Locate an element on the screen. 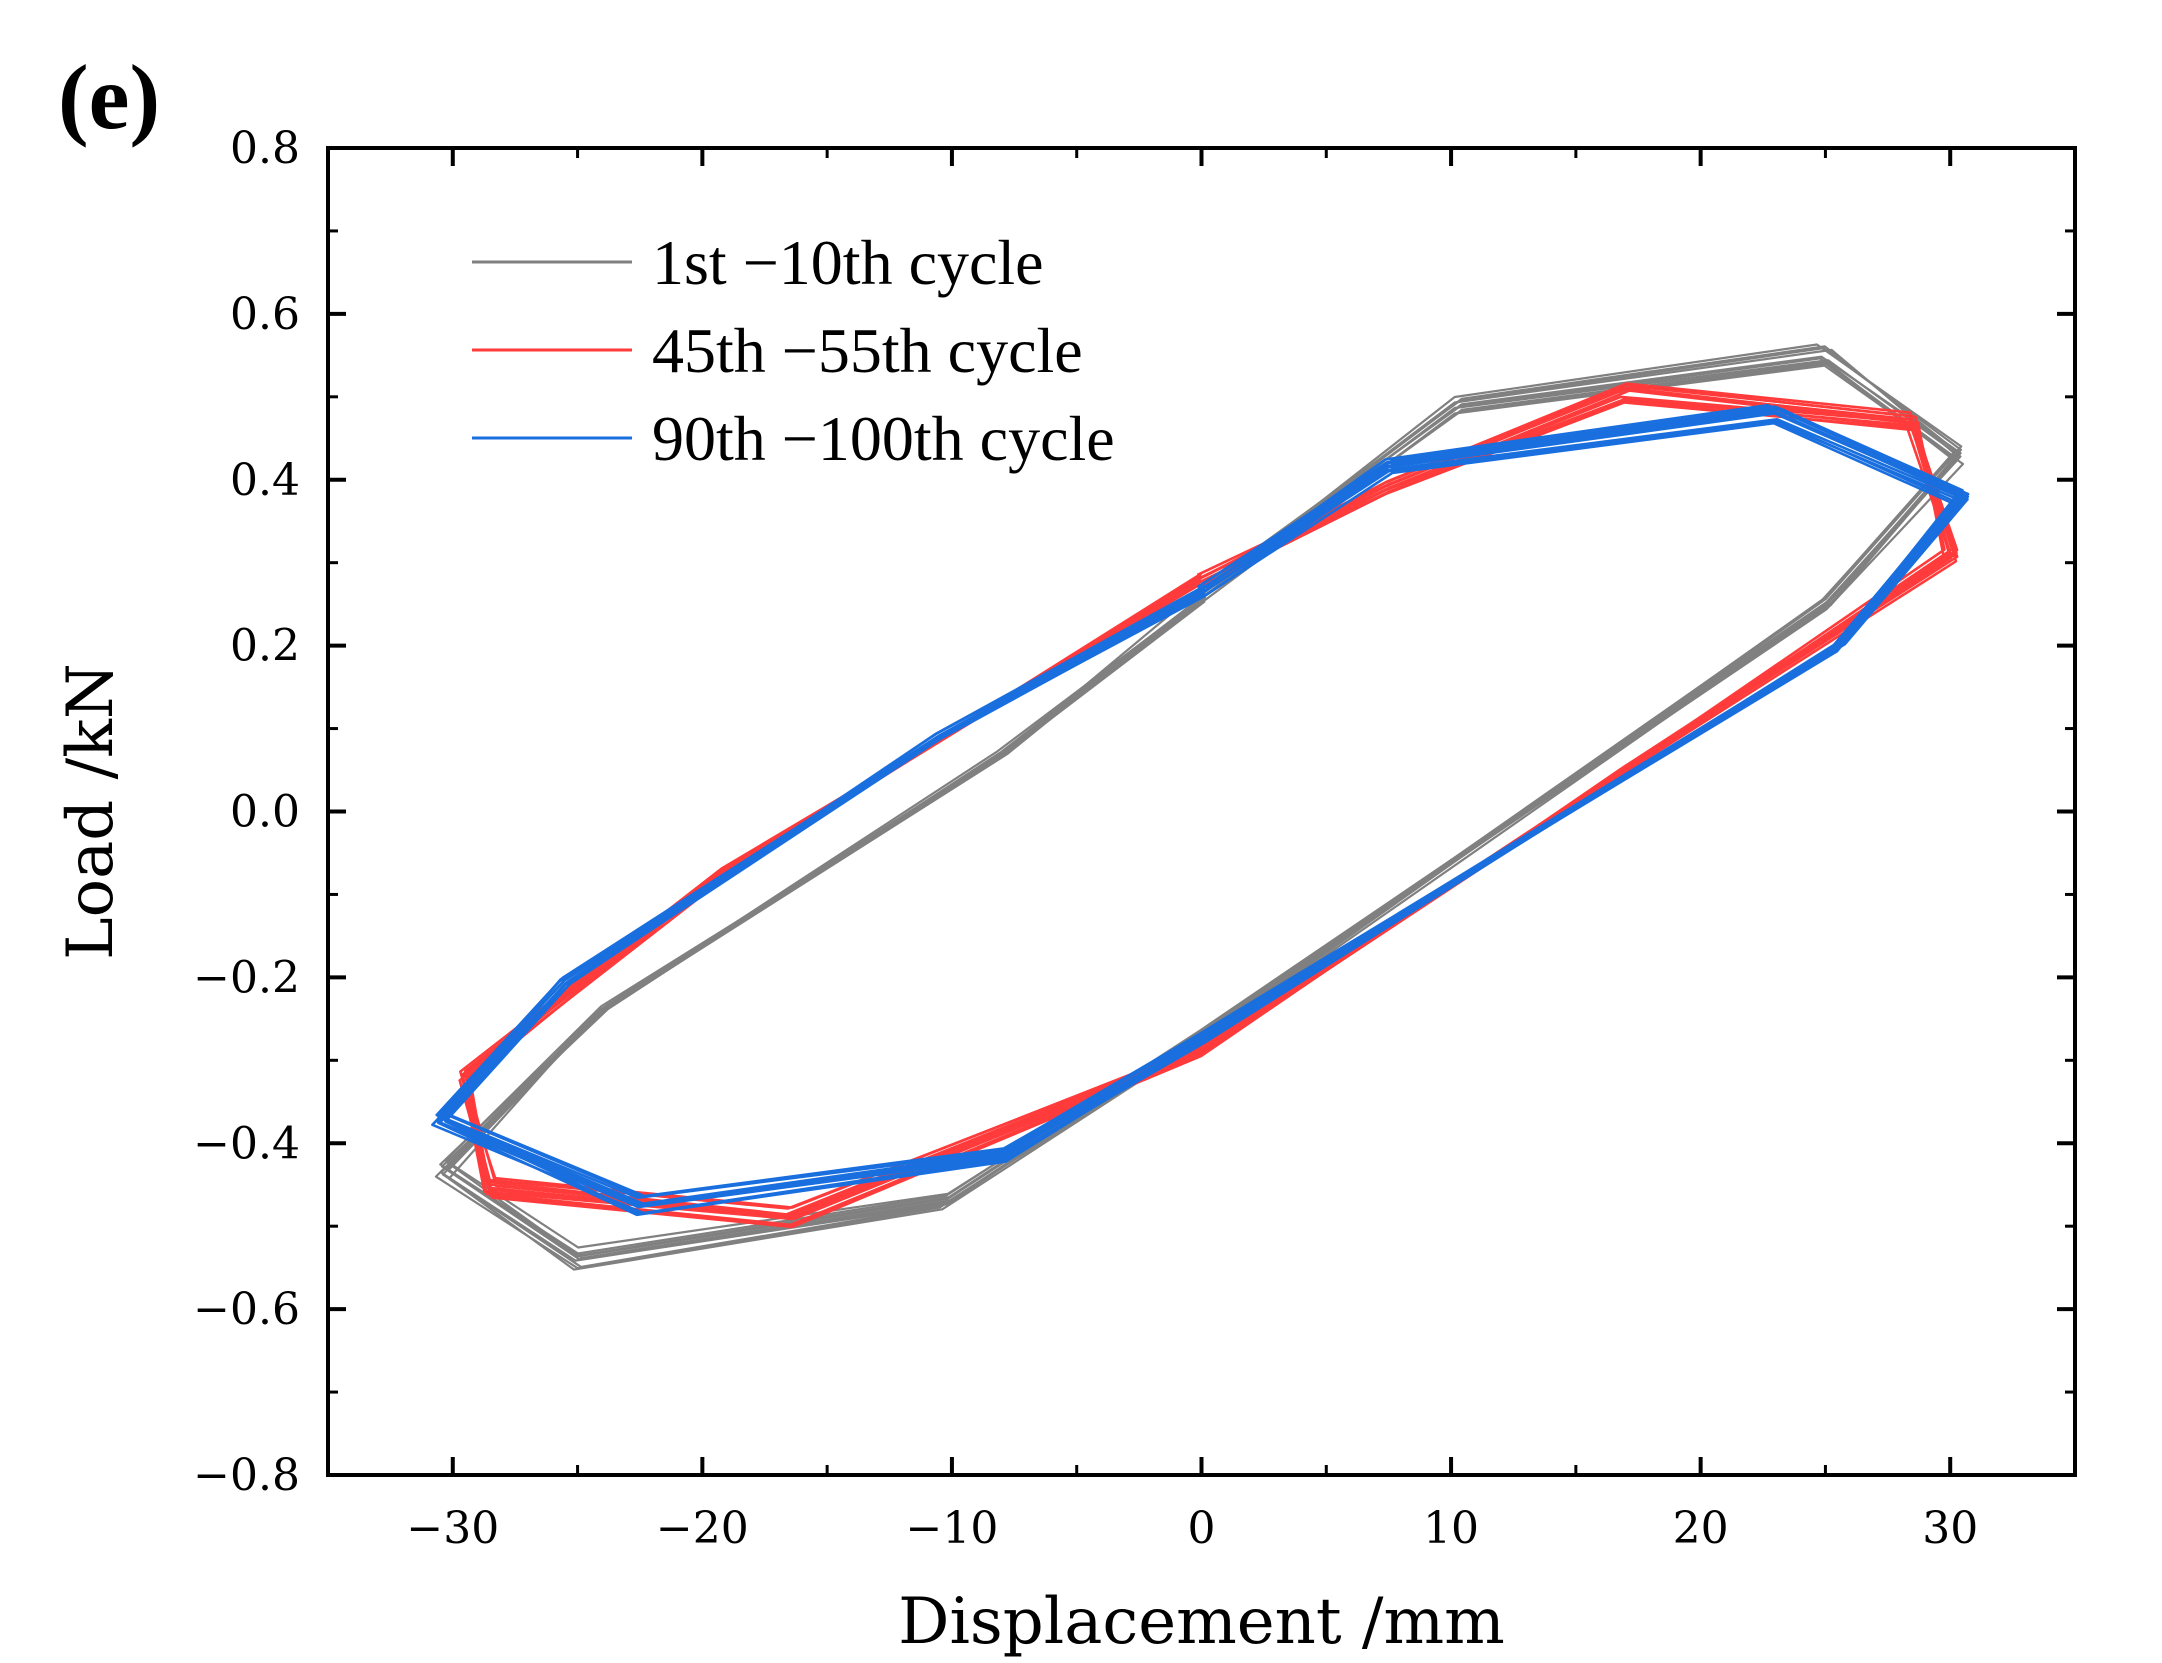 The image size is (2162, 1663). y-axis-title: Load /kN is located at coordinates (91, 811).